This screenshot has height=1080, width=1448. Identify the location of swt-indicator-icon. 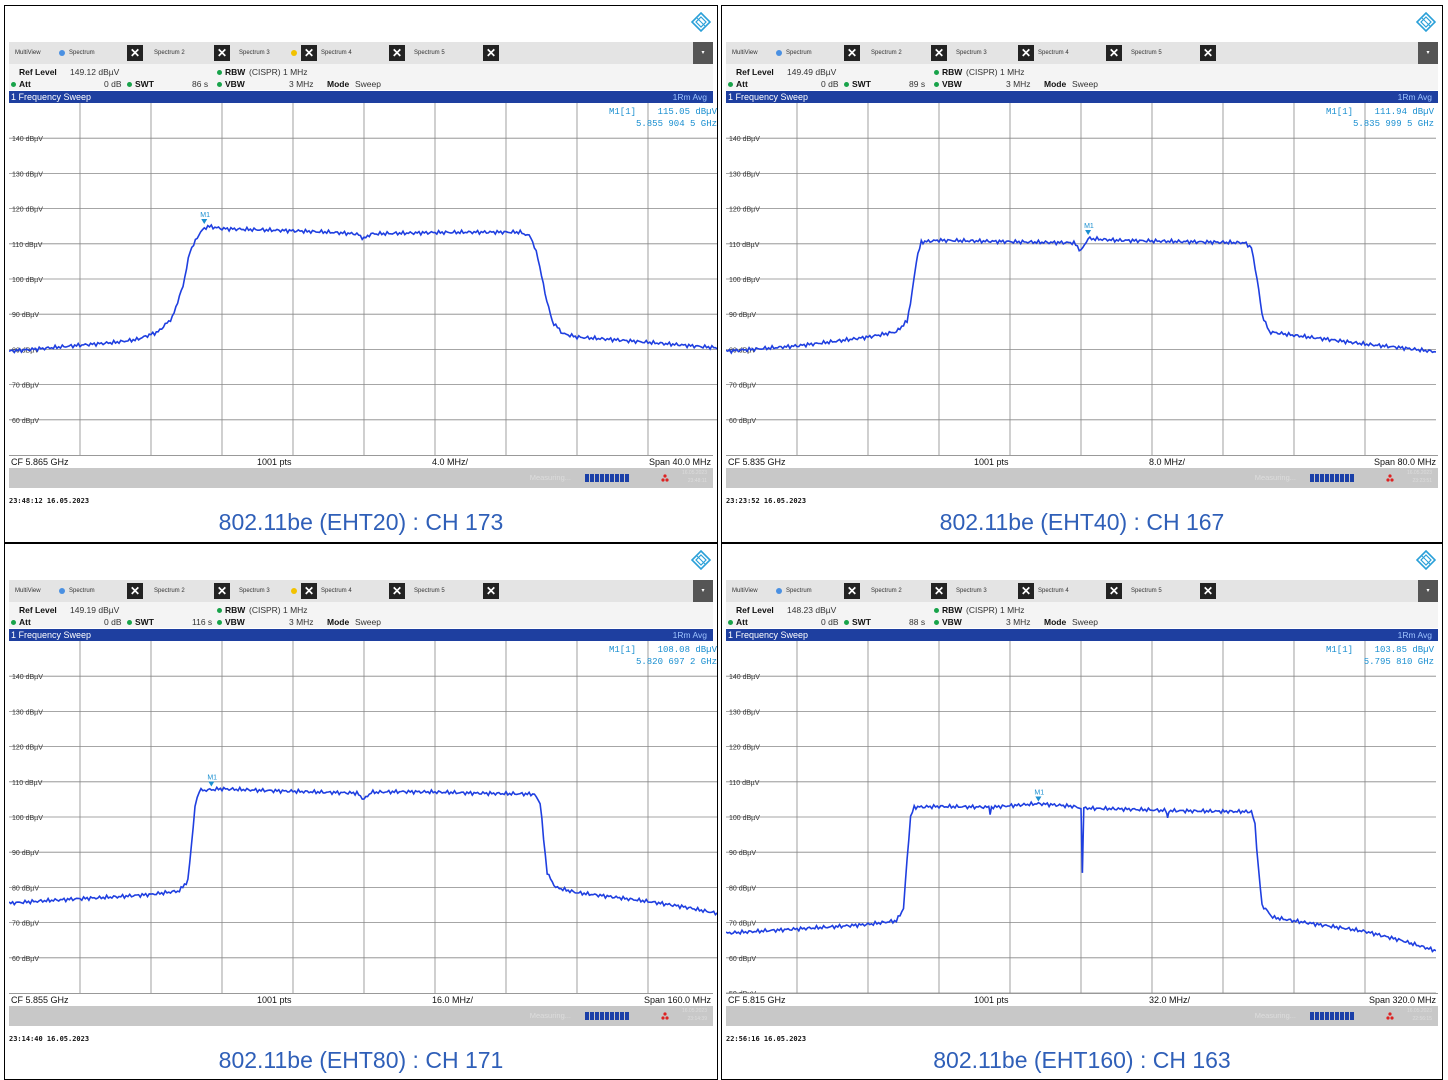
(846, 622).